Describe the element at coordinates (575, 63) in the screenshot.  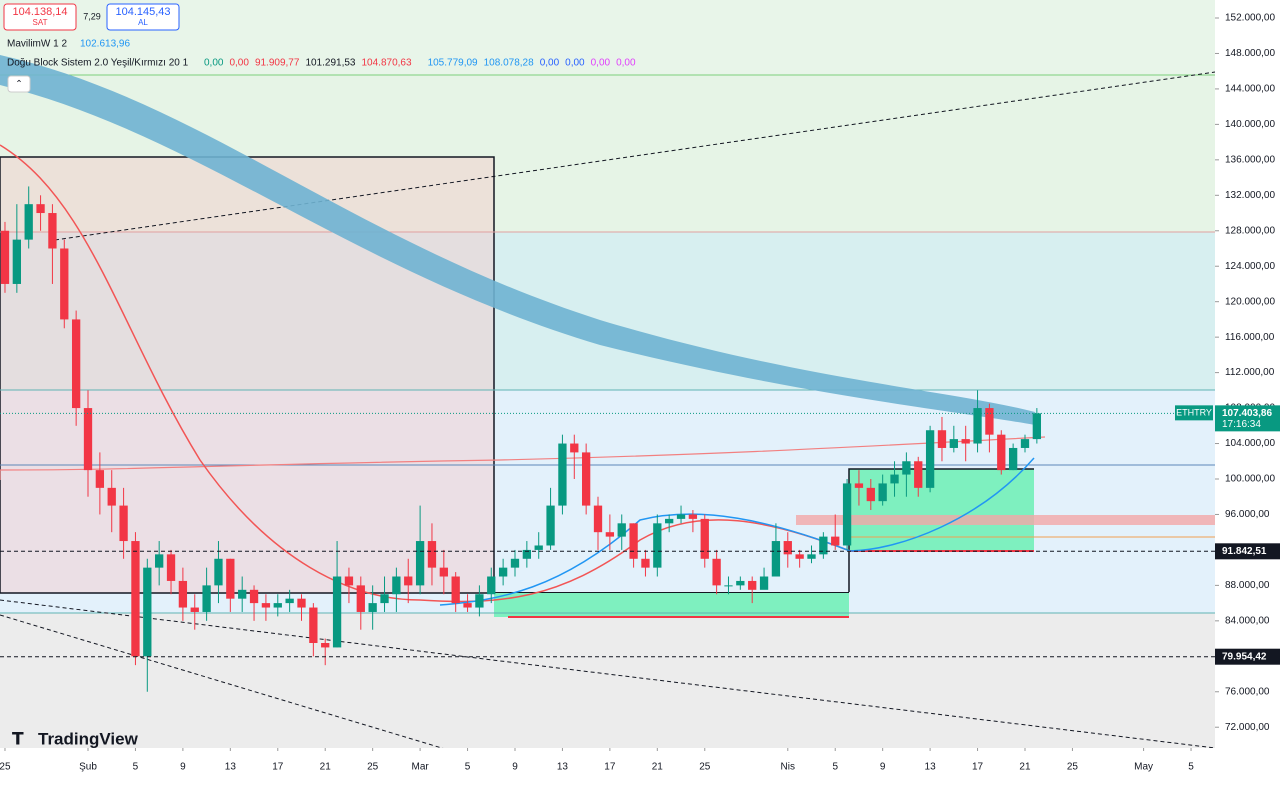
I see `indicator-value: 0,00` at that location.